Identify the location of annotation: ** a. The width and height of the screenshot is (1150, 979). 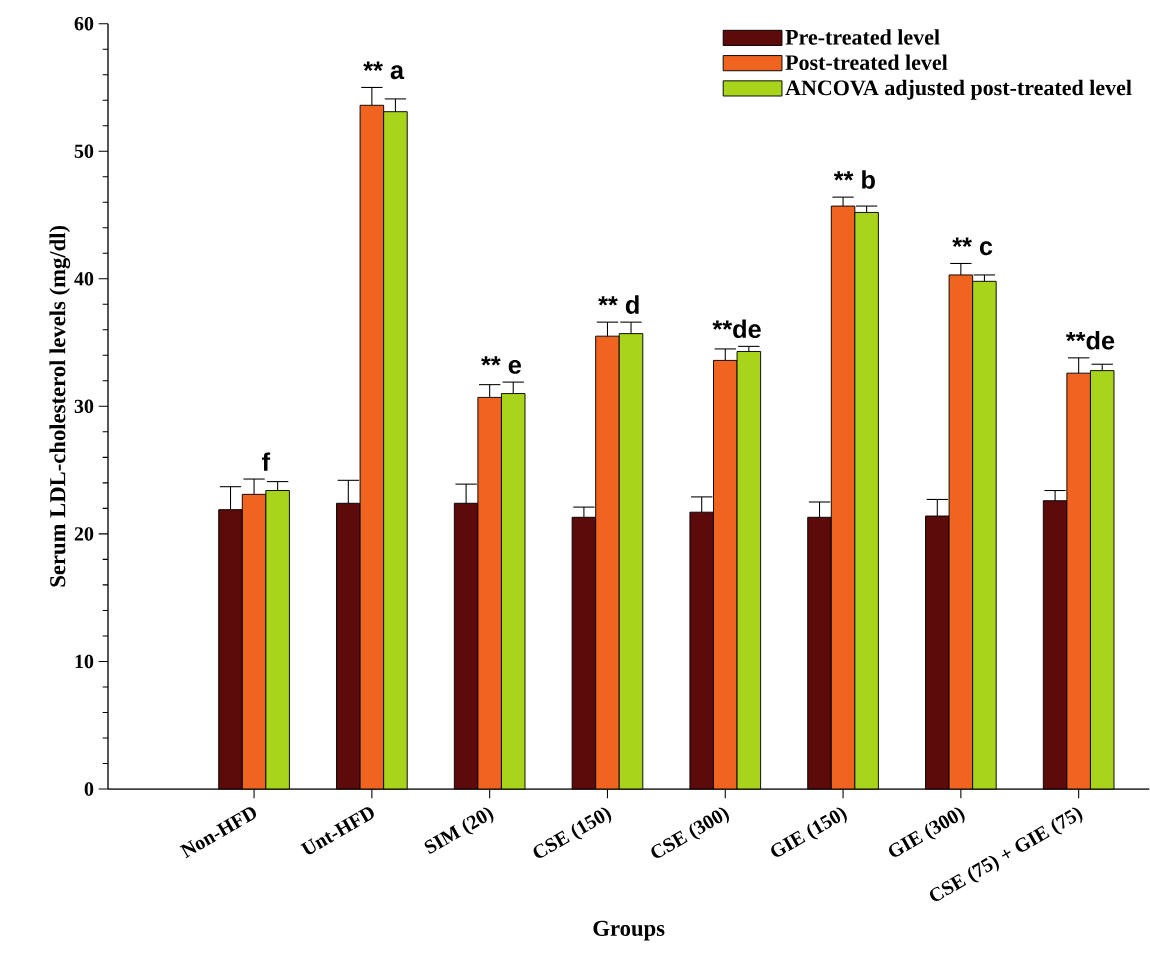
(384, 70).